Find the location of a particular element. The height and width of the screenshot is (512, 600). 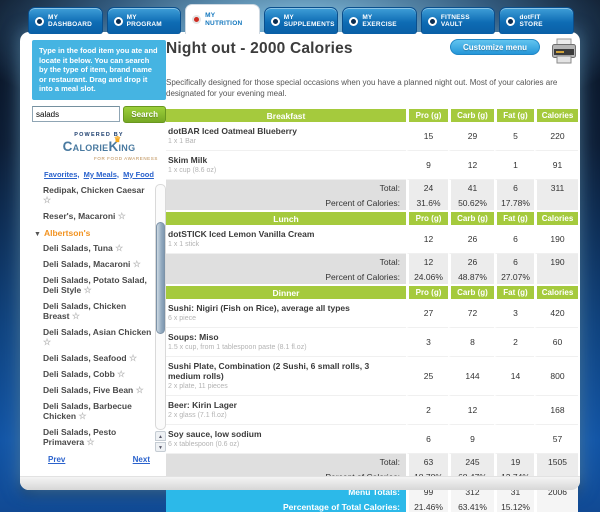

calories-value: 190 is located at coordinates (556, 239).